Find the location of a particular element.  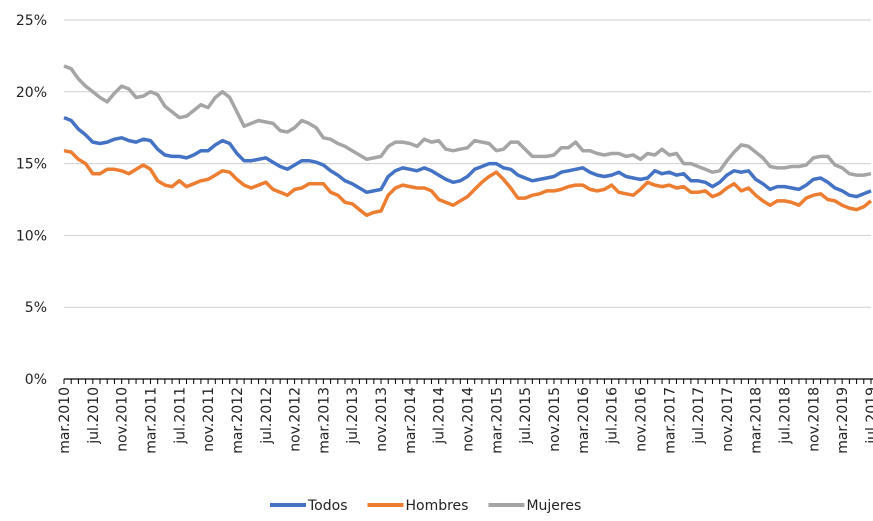

x-tick-label: jul.2014 is located at coordinates (440, 416).